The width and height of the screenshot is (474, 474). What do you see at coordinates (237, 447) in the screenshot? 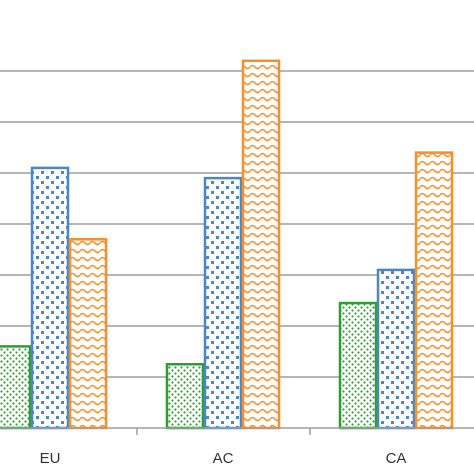
I see `x-axis: EU AC CA` at bounding box center [237, 447].